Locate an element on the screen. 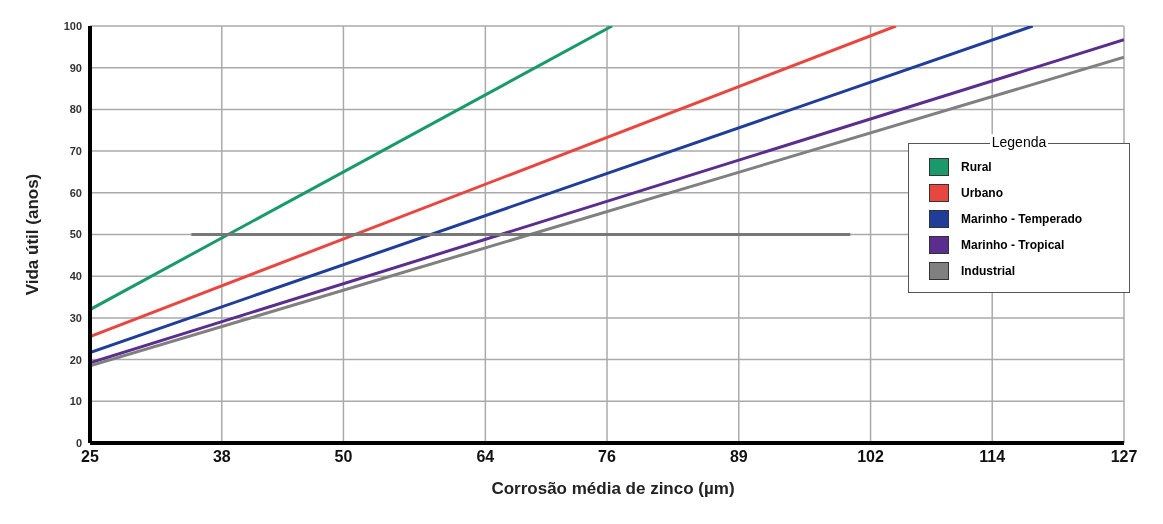 This screenshot has height=524, width=1163. y-tick-label: 70 is located at coordinates (75, 151).